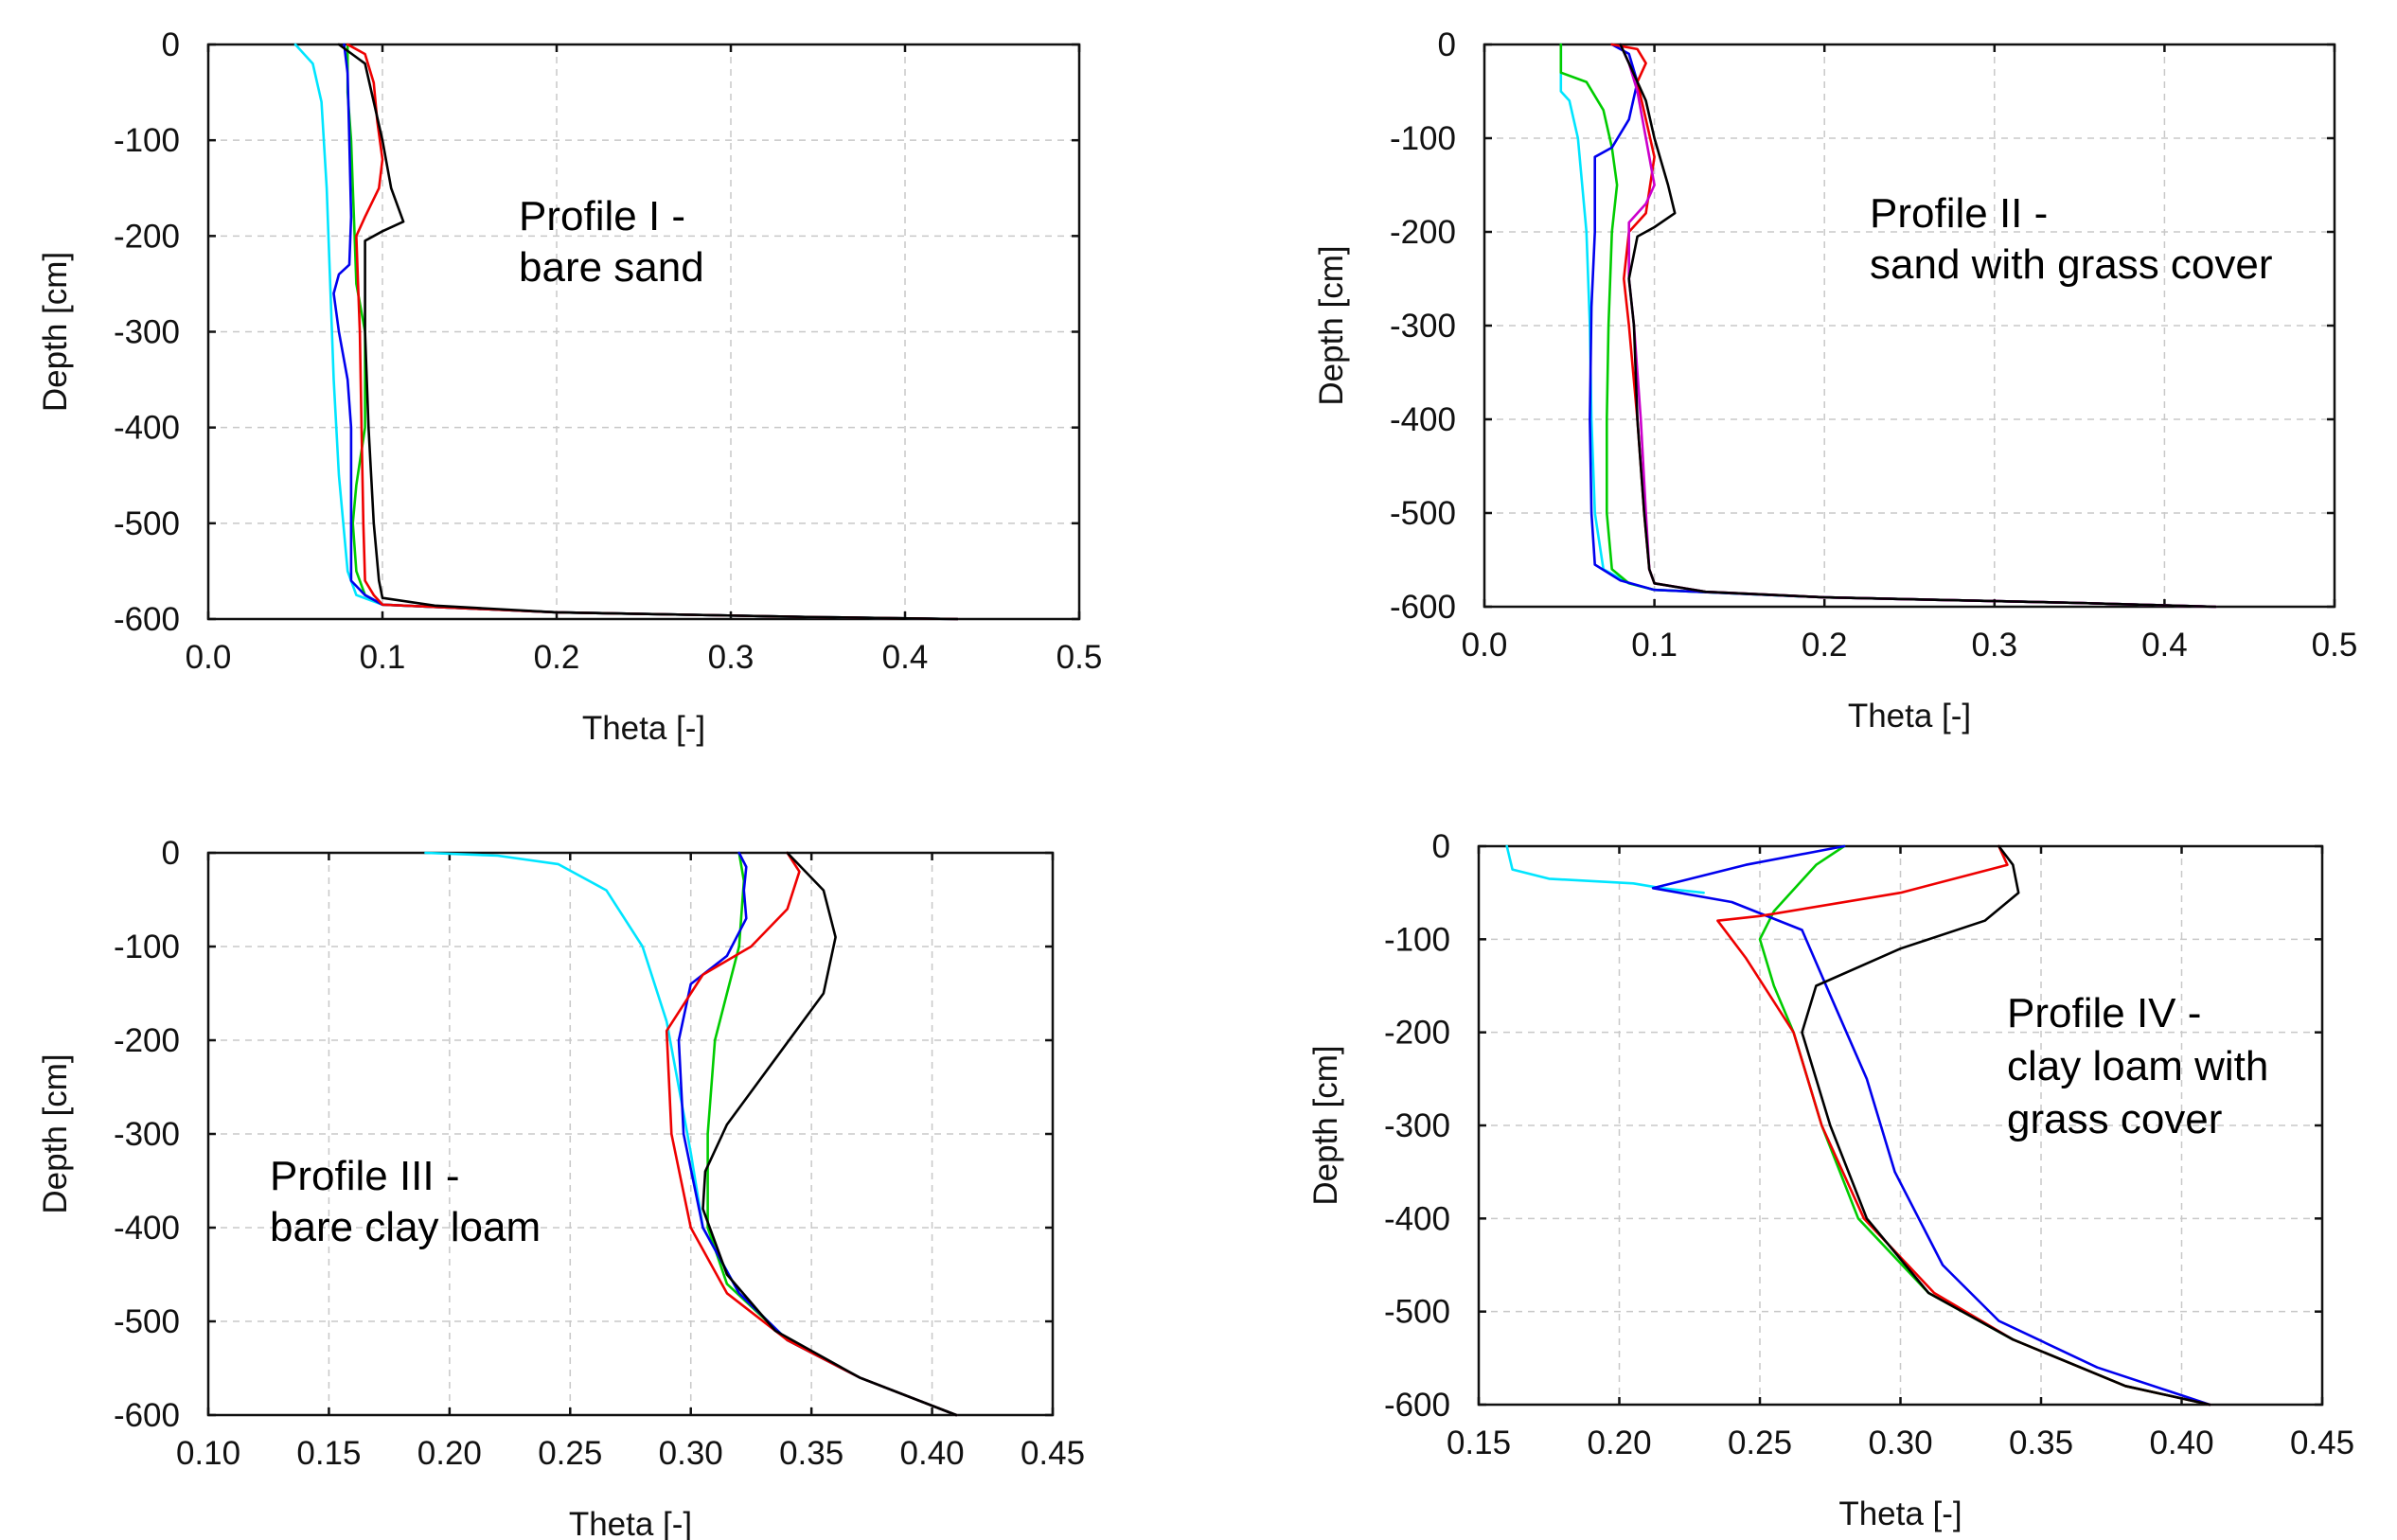 The image size is (2397, 1540). What do you see at coordinates (2104, 1013) in the screenshot?
I see `panel-annotation-line: Profile IV -` at bounding box center [2104, 1013].